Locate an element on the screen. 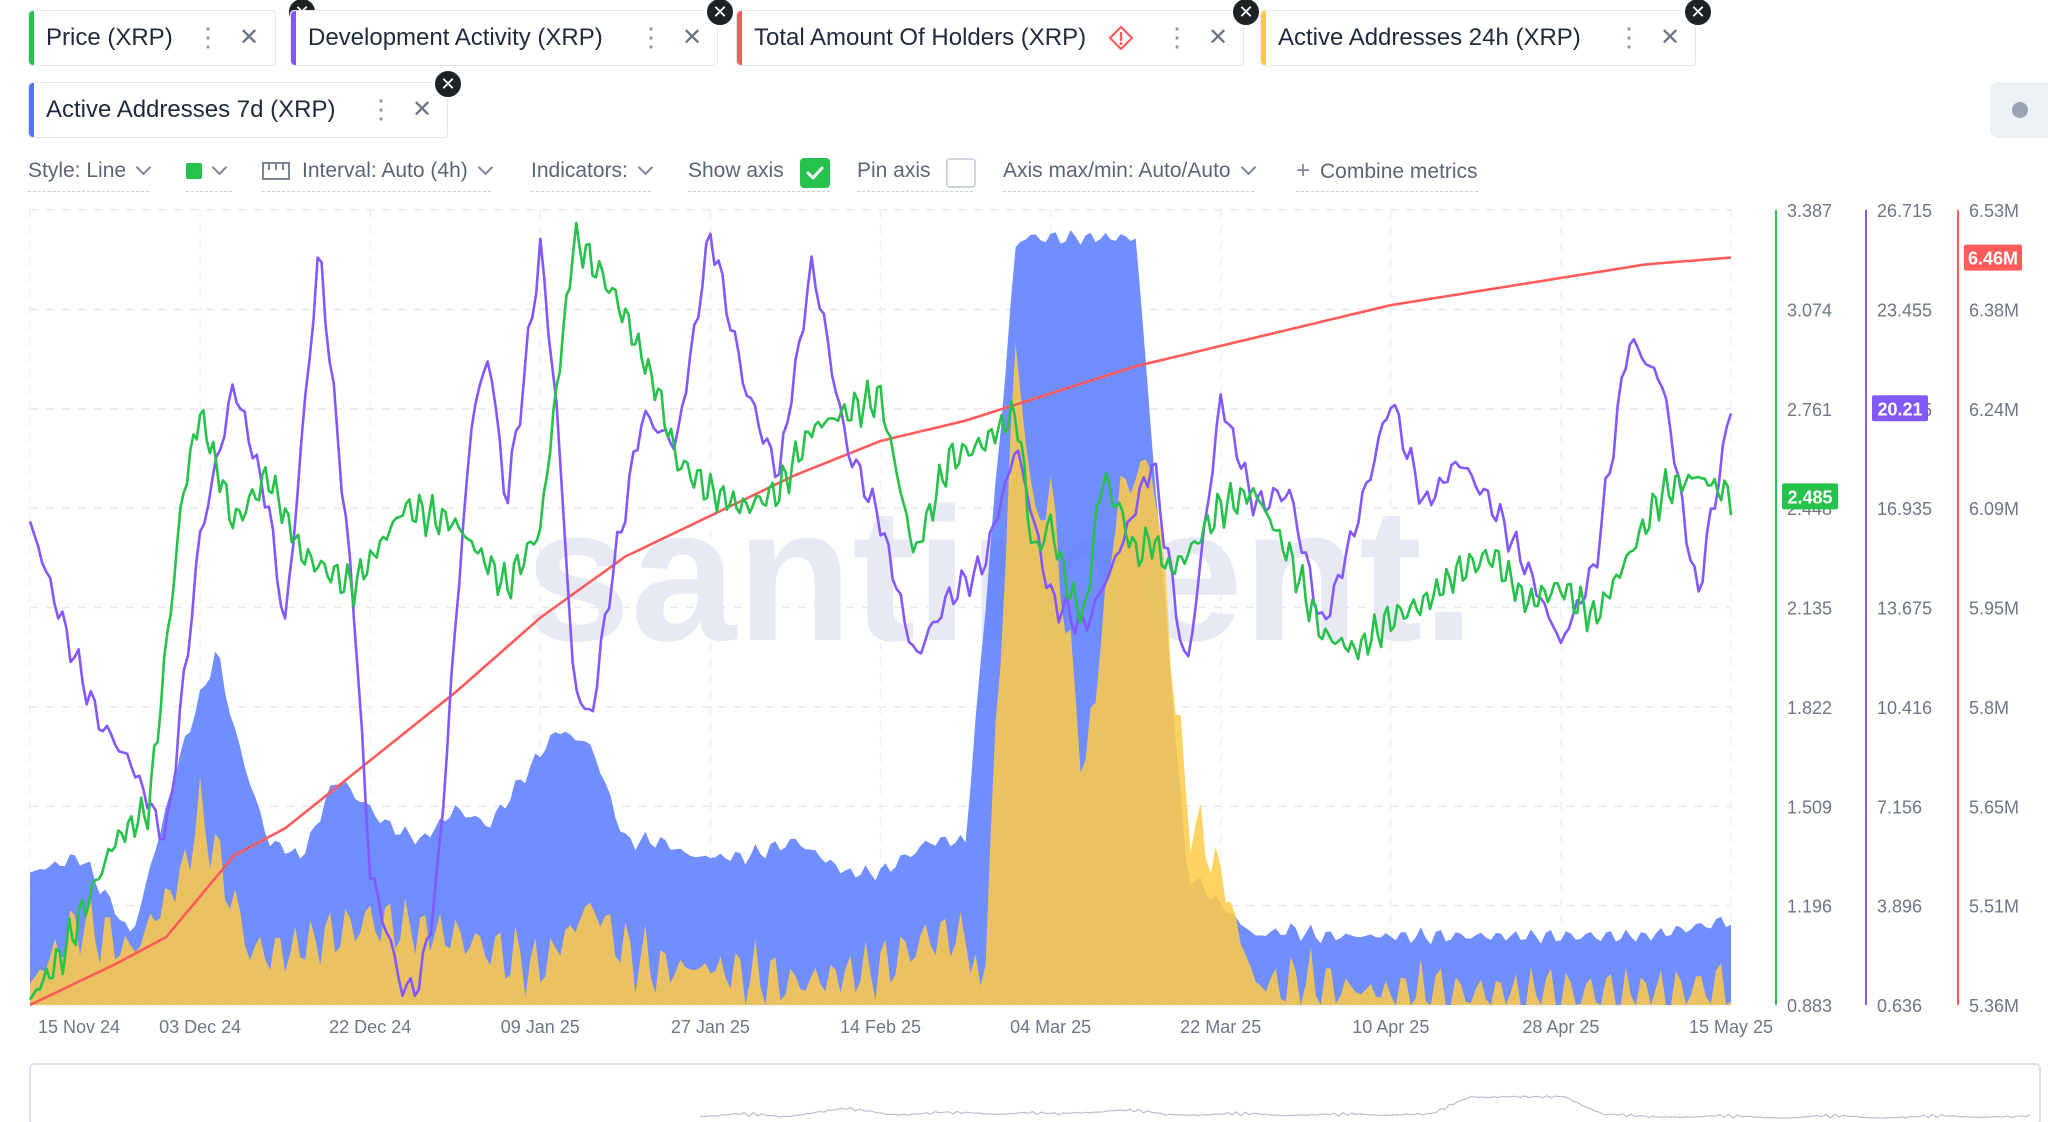  axis-maxmin-select: Axis max/min: Auto/Auto is located at coordinates (1129, 173).